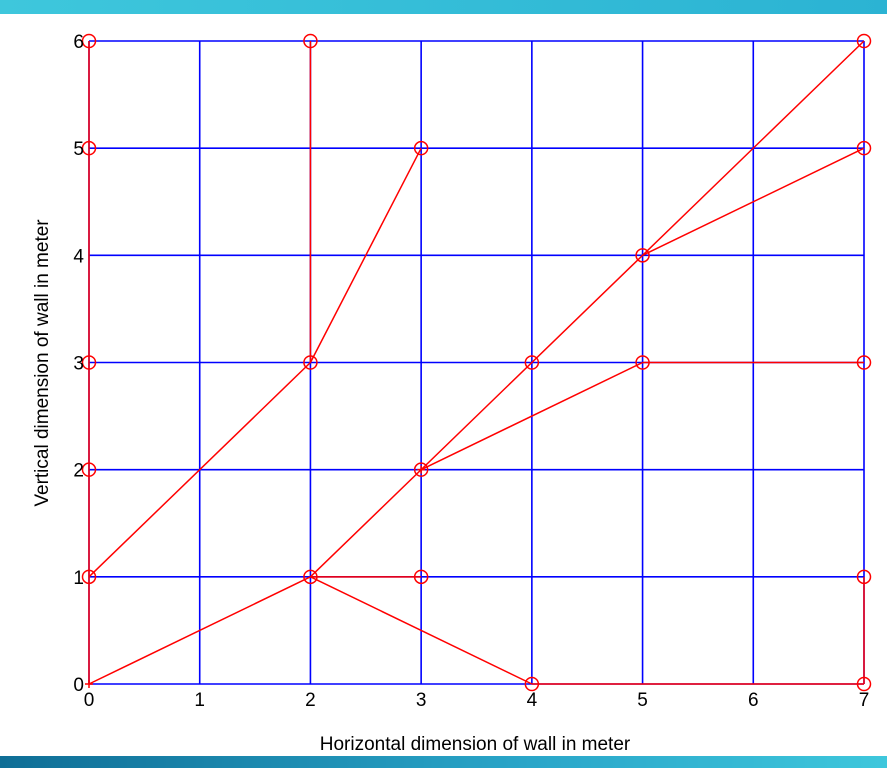 This screenshot has width=887, height=768. I want to click on x-tick-label-1: 1, so click(199, 700).